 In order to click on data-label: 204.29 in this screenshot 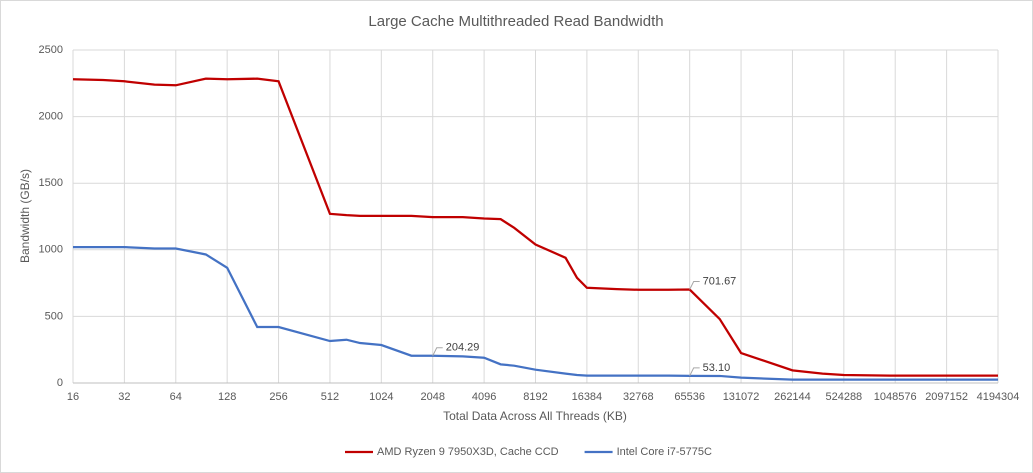, I will do `click(463, 348)`.